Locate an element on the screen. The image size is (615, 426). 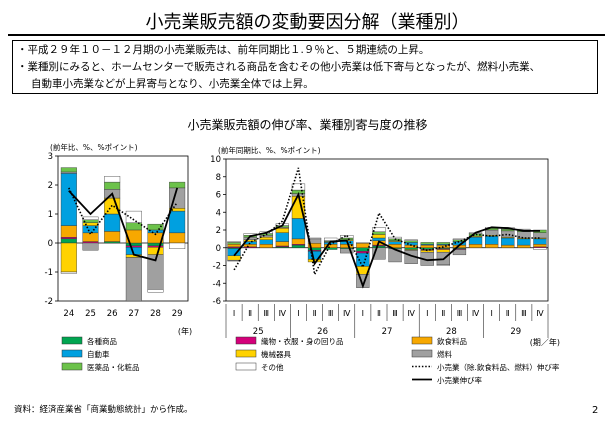
annual-units-label: (前年比、%、%ポイント) is located at coordinates (94, 147).